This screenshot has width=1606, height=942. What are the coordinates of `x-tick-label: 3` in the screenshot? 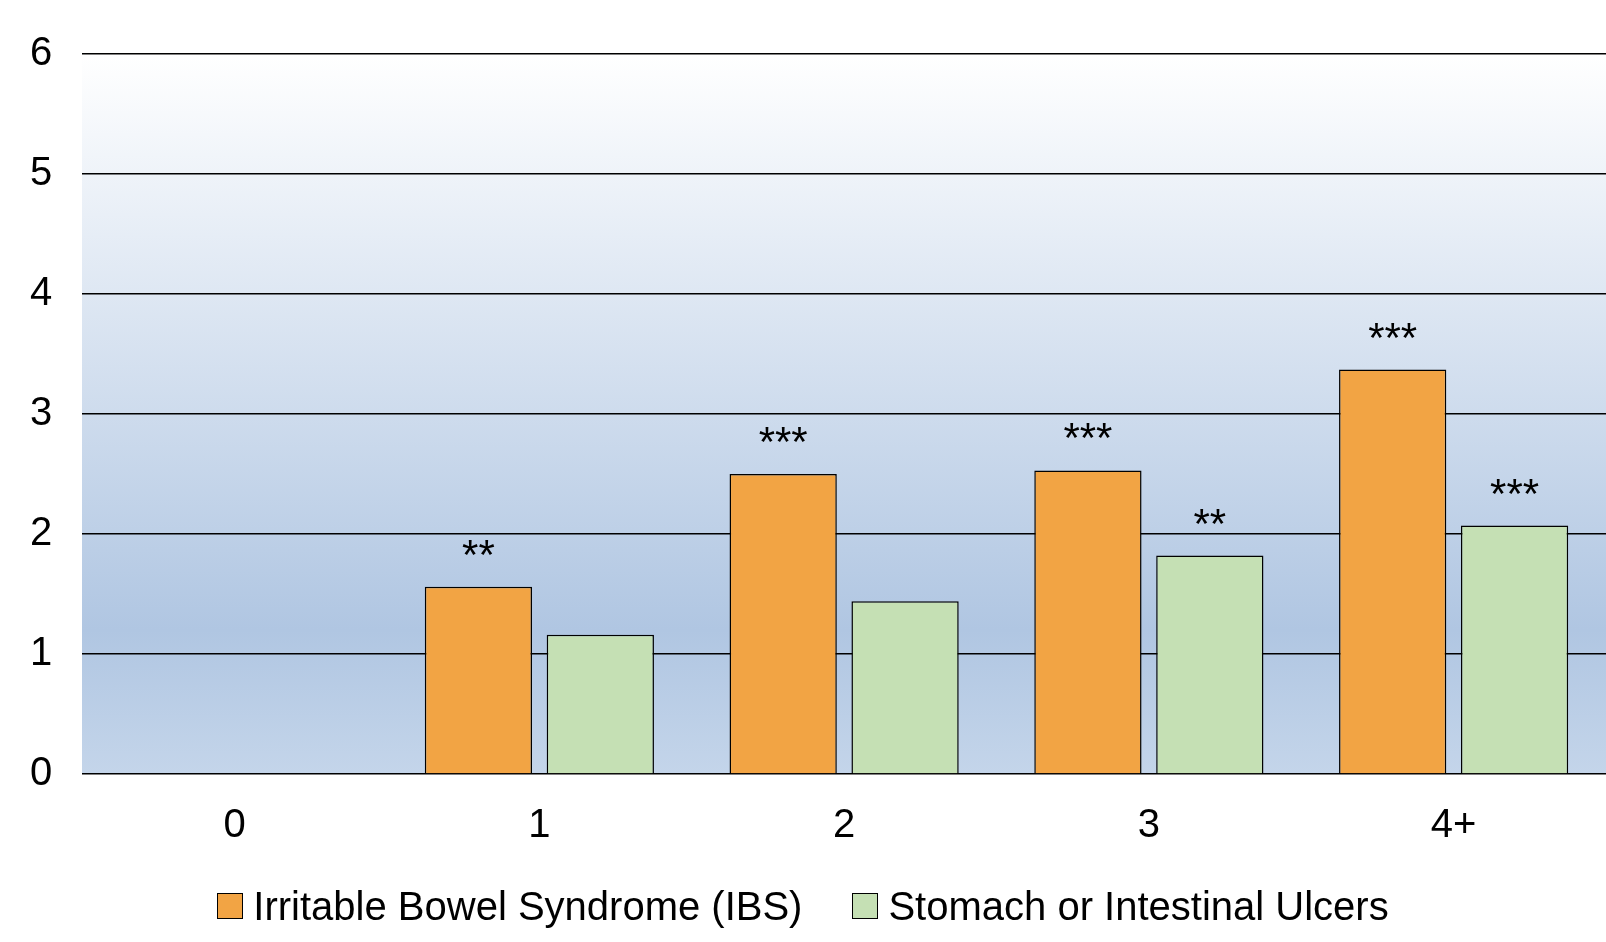 It's located at (1148, 823).